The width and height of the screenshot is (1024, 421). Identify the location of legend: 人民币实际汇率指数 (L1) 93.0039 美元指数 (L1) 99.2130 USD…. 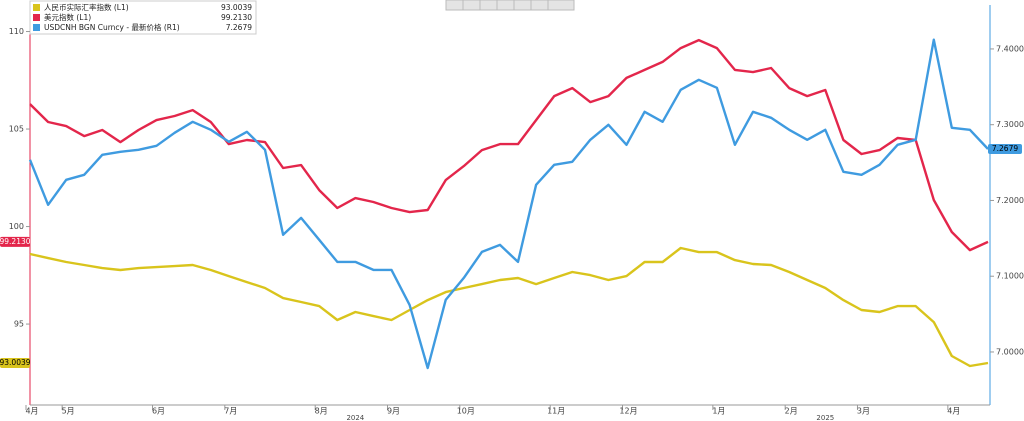
(143, 17).